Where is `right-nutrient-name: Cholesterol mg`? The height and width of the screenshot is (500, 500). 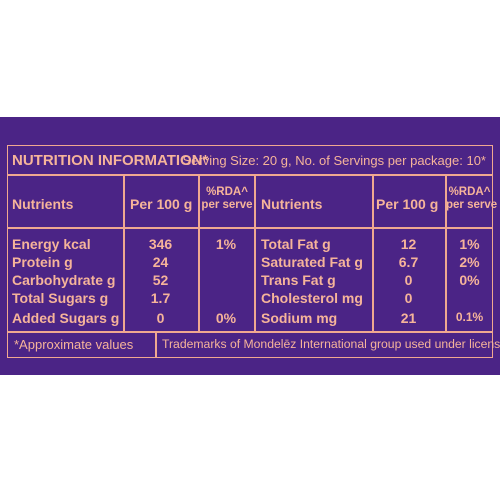
right-nutrient-name: Cholesterol mg is located at coordinates (312, 298).